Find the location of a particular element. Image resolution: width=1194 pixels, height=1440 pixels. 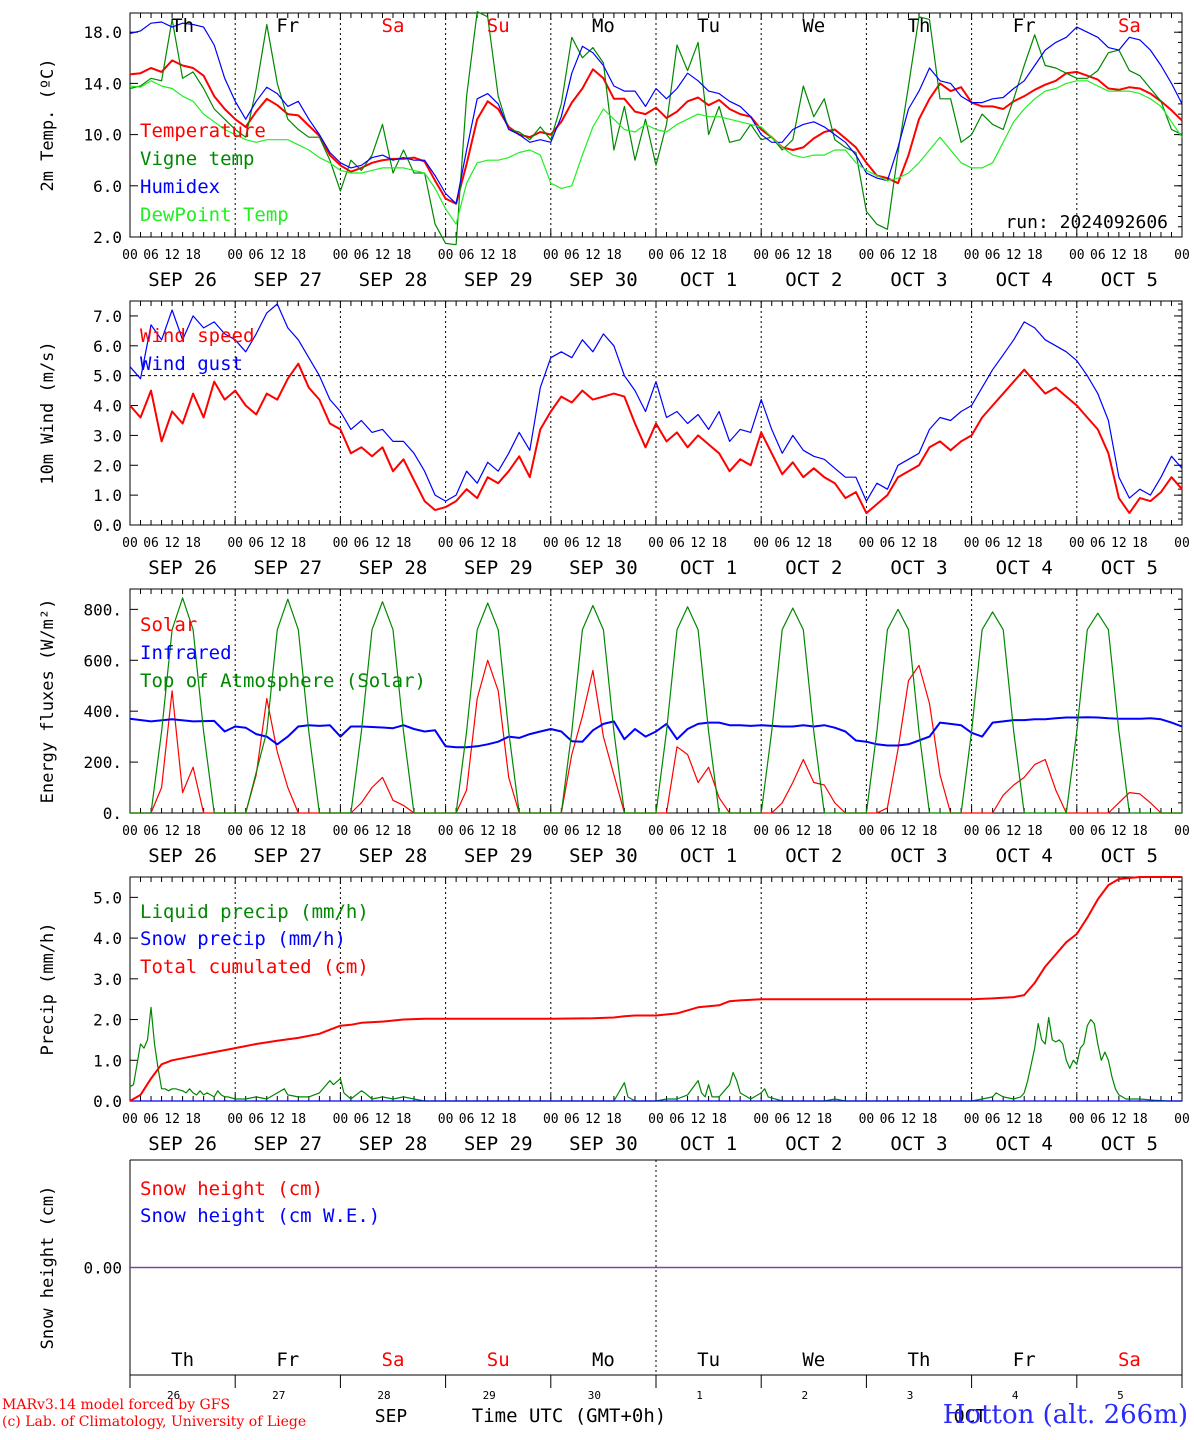

series-line-blue is located at coordinates (656, 402).